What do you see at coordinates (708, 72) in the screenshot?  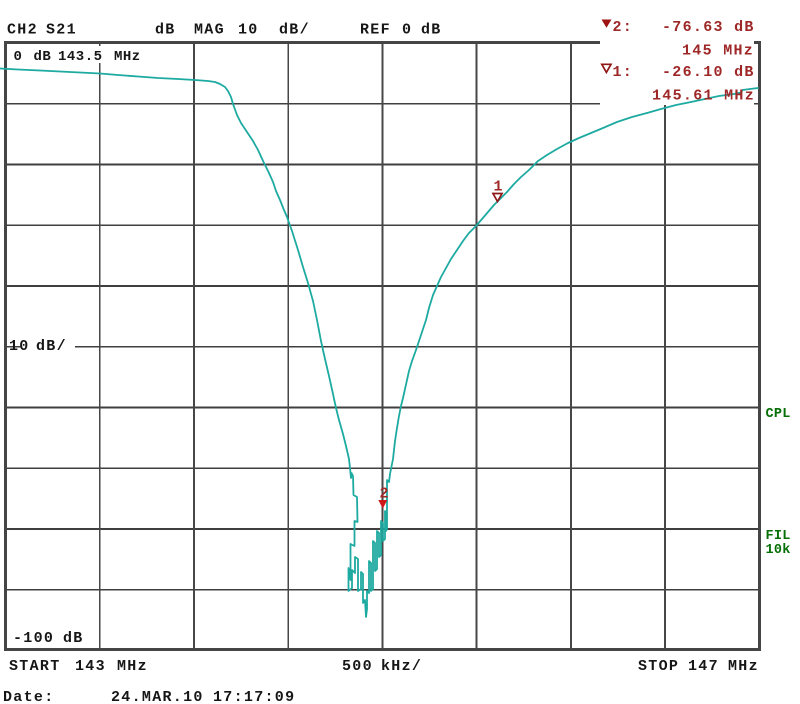 I see `svg-text: -26.10 dB` at bounding box center [708, 72].